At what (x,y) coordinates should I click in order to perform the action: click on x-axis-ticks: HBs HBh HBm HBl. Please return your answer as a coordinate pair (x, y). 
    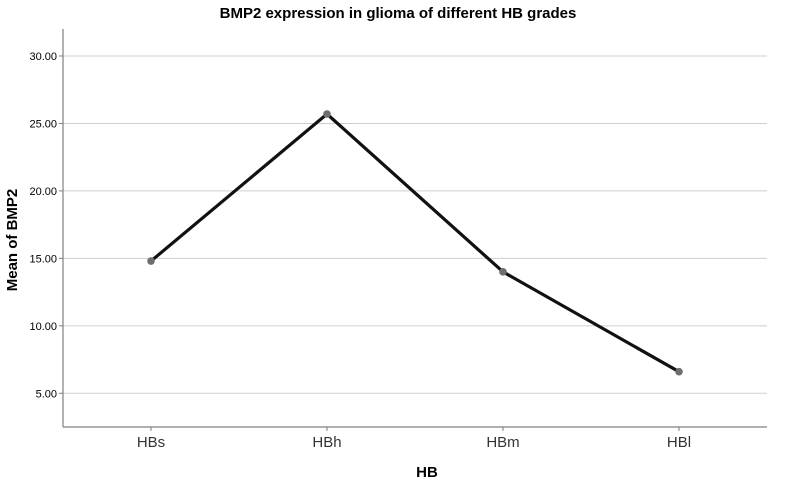
    Looking at the image, I should click on (414, 439).